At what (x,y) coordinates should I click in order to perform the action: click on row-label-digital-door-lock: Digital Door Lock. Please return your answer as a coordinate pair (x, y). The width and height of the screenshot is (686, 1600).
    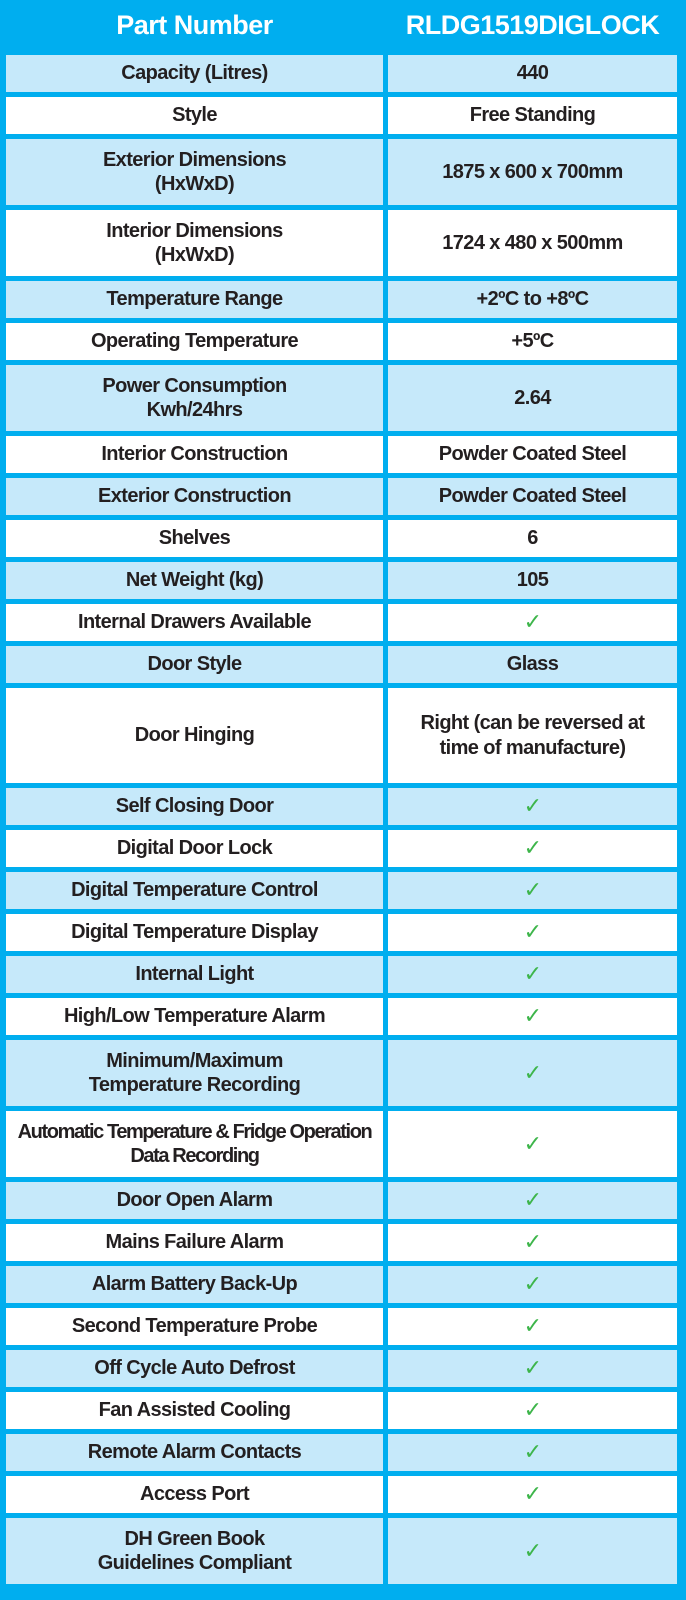
    Looking at the image, I should click on (194, 848).